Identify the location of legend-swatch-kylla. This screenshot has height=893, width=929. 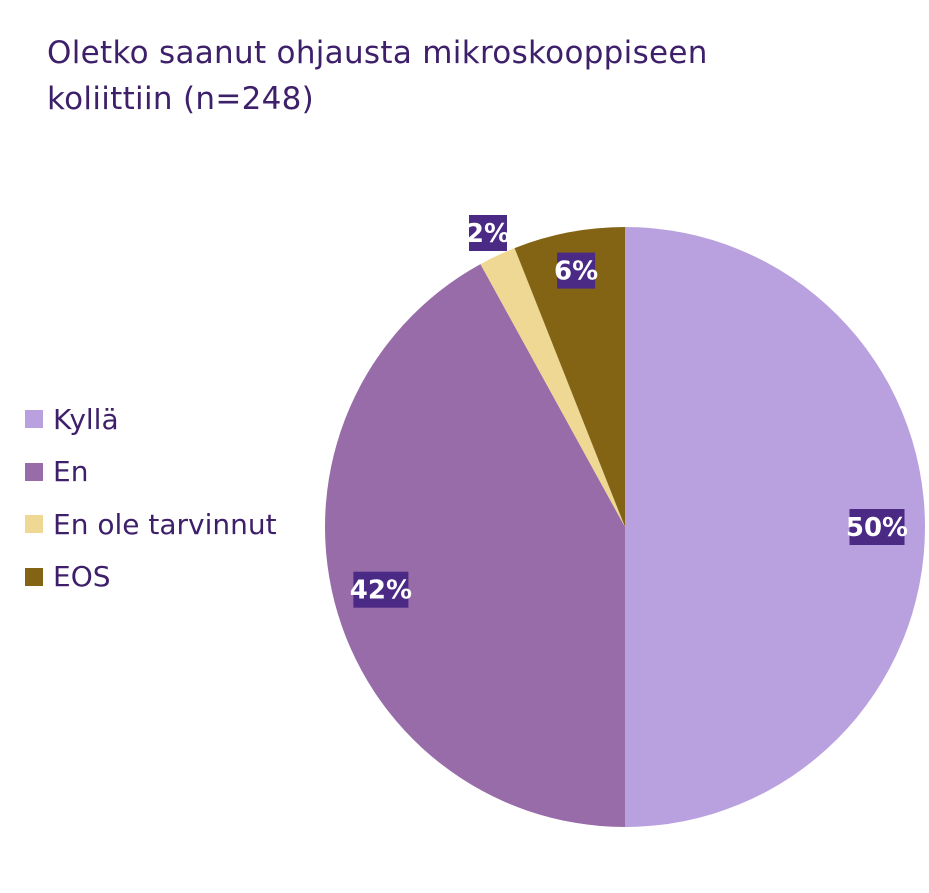
(34, 419).